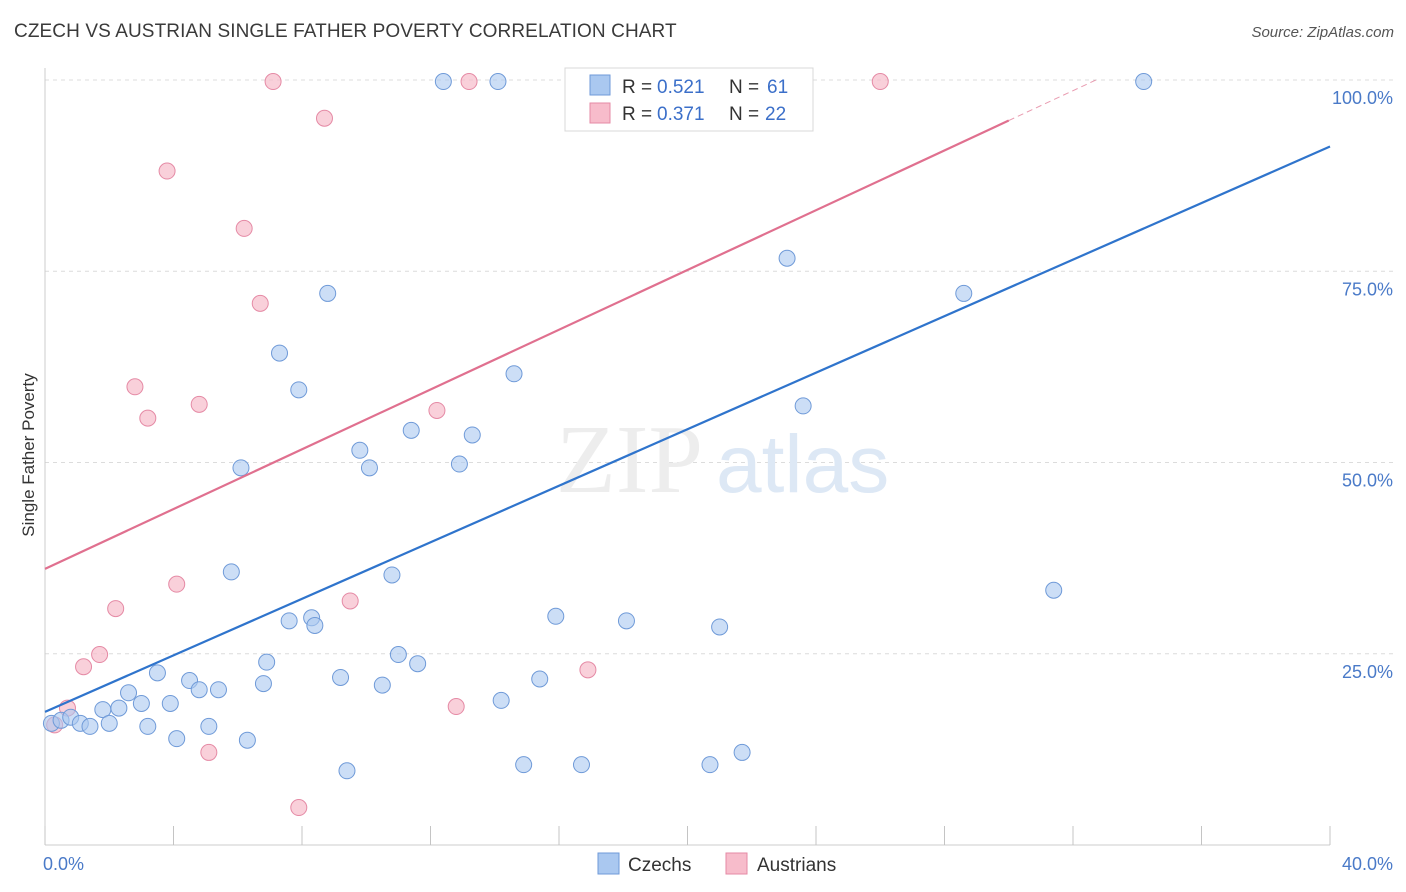 The width and height of the screenshot is (1406, 892). I want to click on watermark-zip: ZIP, so click(629, 460).